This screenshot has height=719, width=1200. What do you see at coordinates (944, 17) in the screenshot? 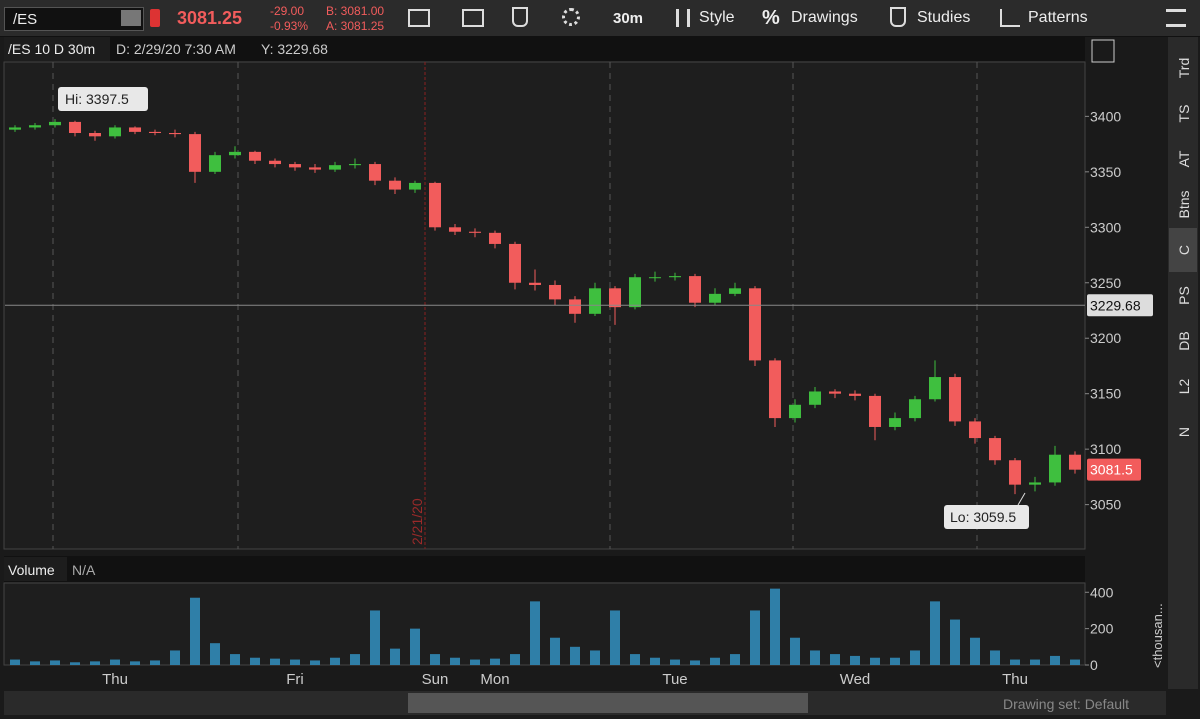
I see `studies-button: Studies` at bounding box center [944, 17].